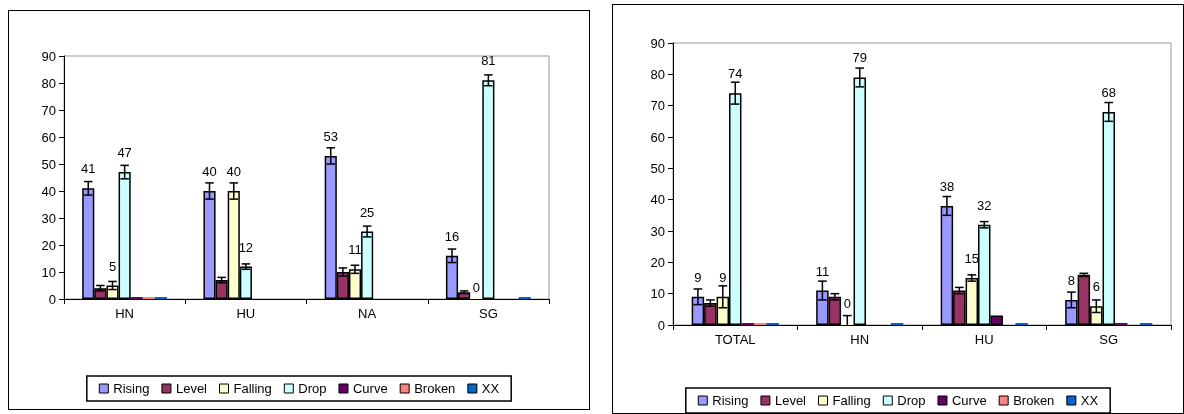  I want to click on data-label: 74, so click(735, 74).